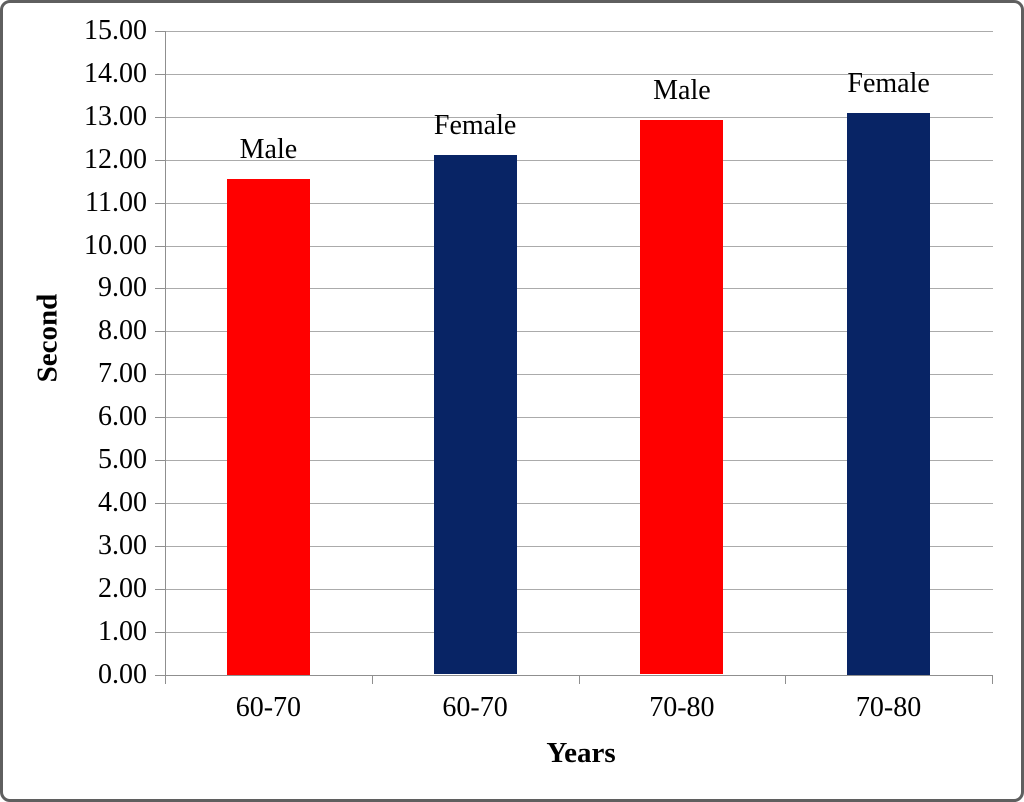  Describe the element at coordinates (165, 357) in the screenshot. I see `y-axis-line` at that location.